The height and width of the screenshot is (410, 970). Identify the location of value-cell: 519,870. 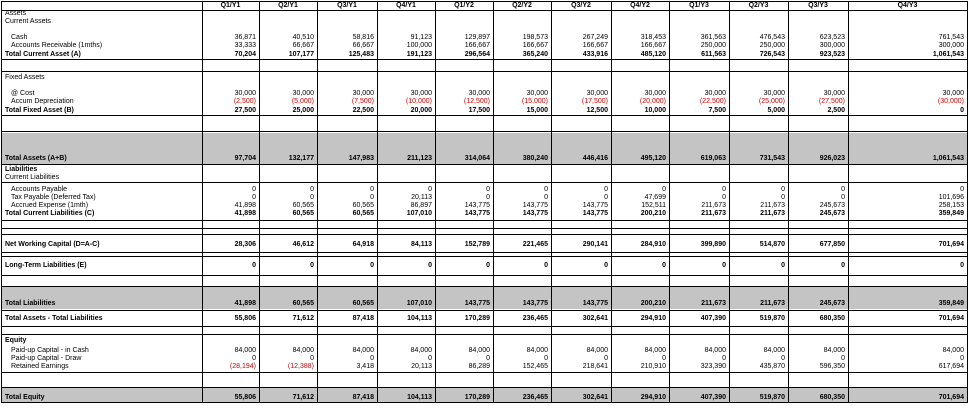
(772, 397).